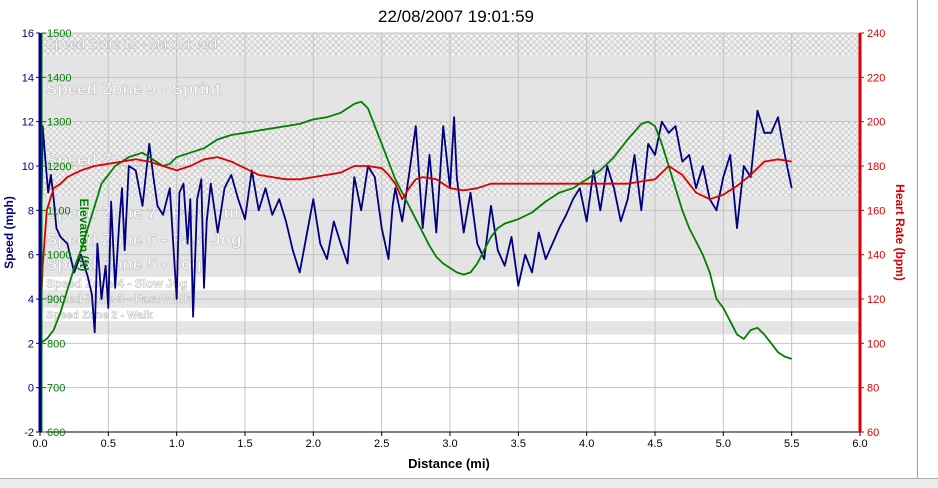  What do you see at coordinates (31, 389) in the screenshot?
I see `speed-tick-label: 0` at bounding box center [31, 389].